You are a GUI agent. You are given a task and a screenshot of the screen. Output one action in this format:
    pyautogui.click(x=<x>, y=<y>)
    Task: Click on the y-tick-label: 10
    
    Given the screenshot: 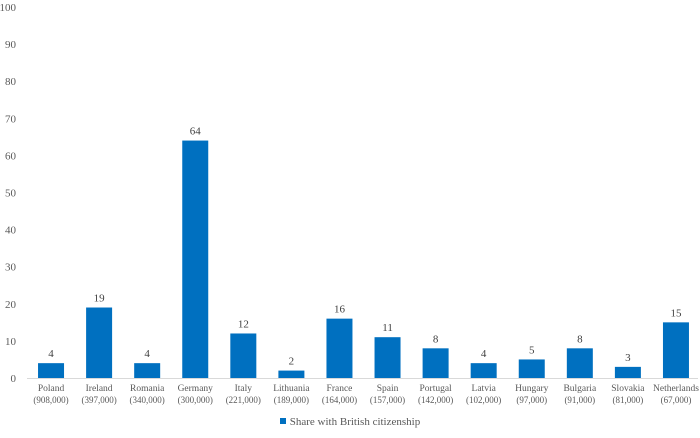 What is the action you would take?
    pyautogui.click(x=11, y=342)
    